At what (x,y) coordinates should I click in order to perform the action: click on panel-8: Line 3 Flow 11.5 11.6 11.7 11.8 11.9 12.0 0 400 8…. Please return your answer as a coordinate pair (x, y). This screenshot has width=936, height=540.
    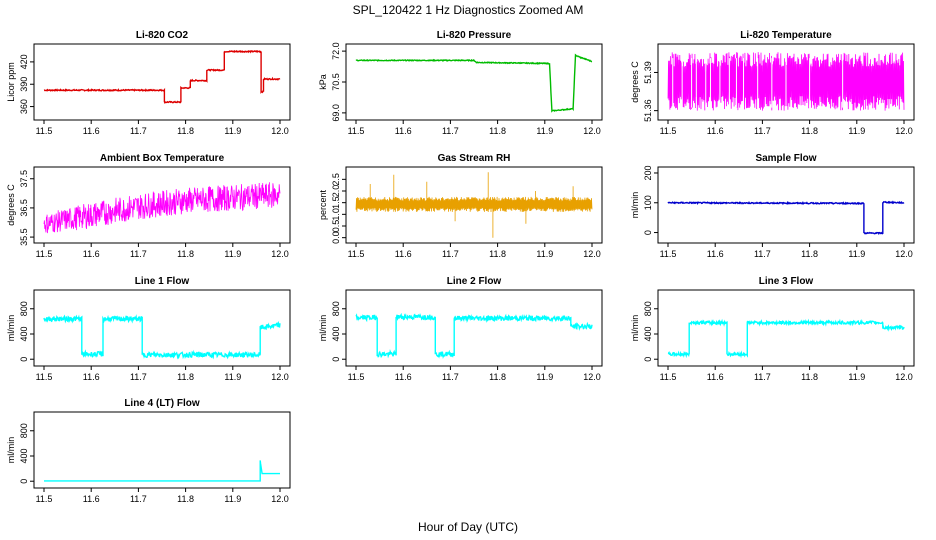
    Looking at the image, I should click on (772, 329).